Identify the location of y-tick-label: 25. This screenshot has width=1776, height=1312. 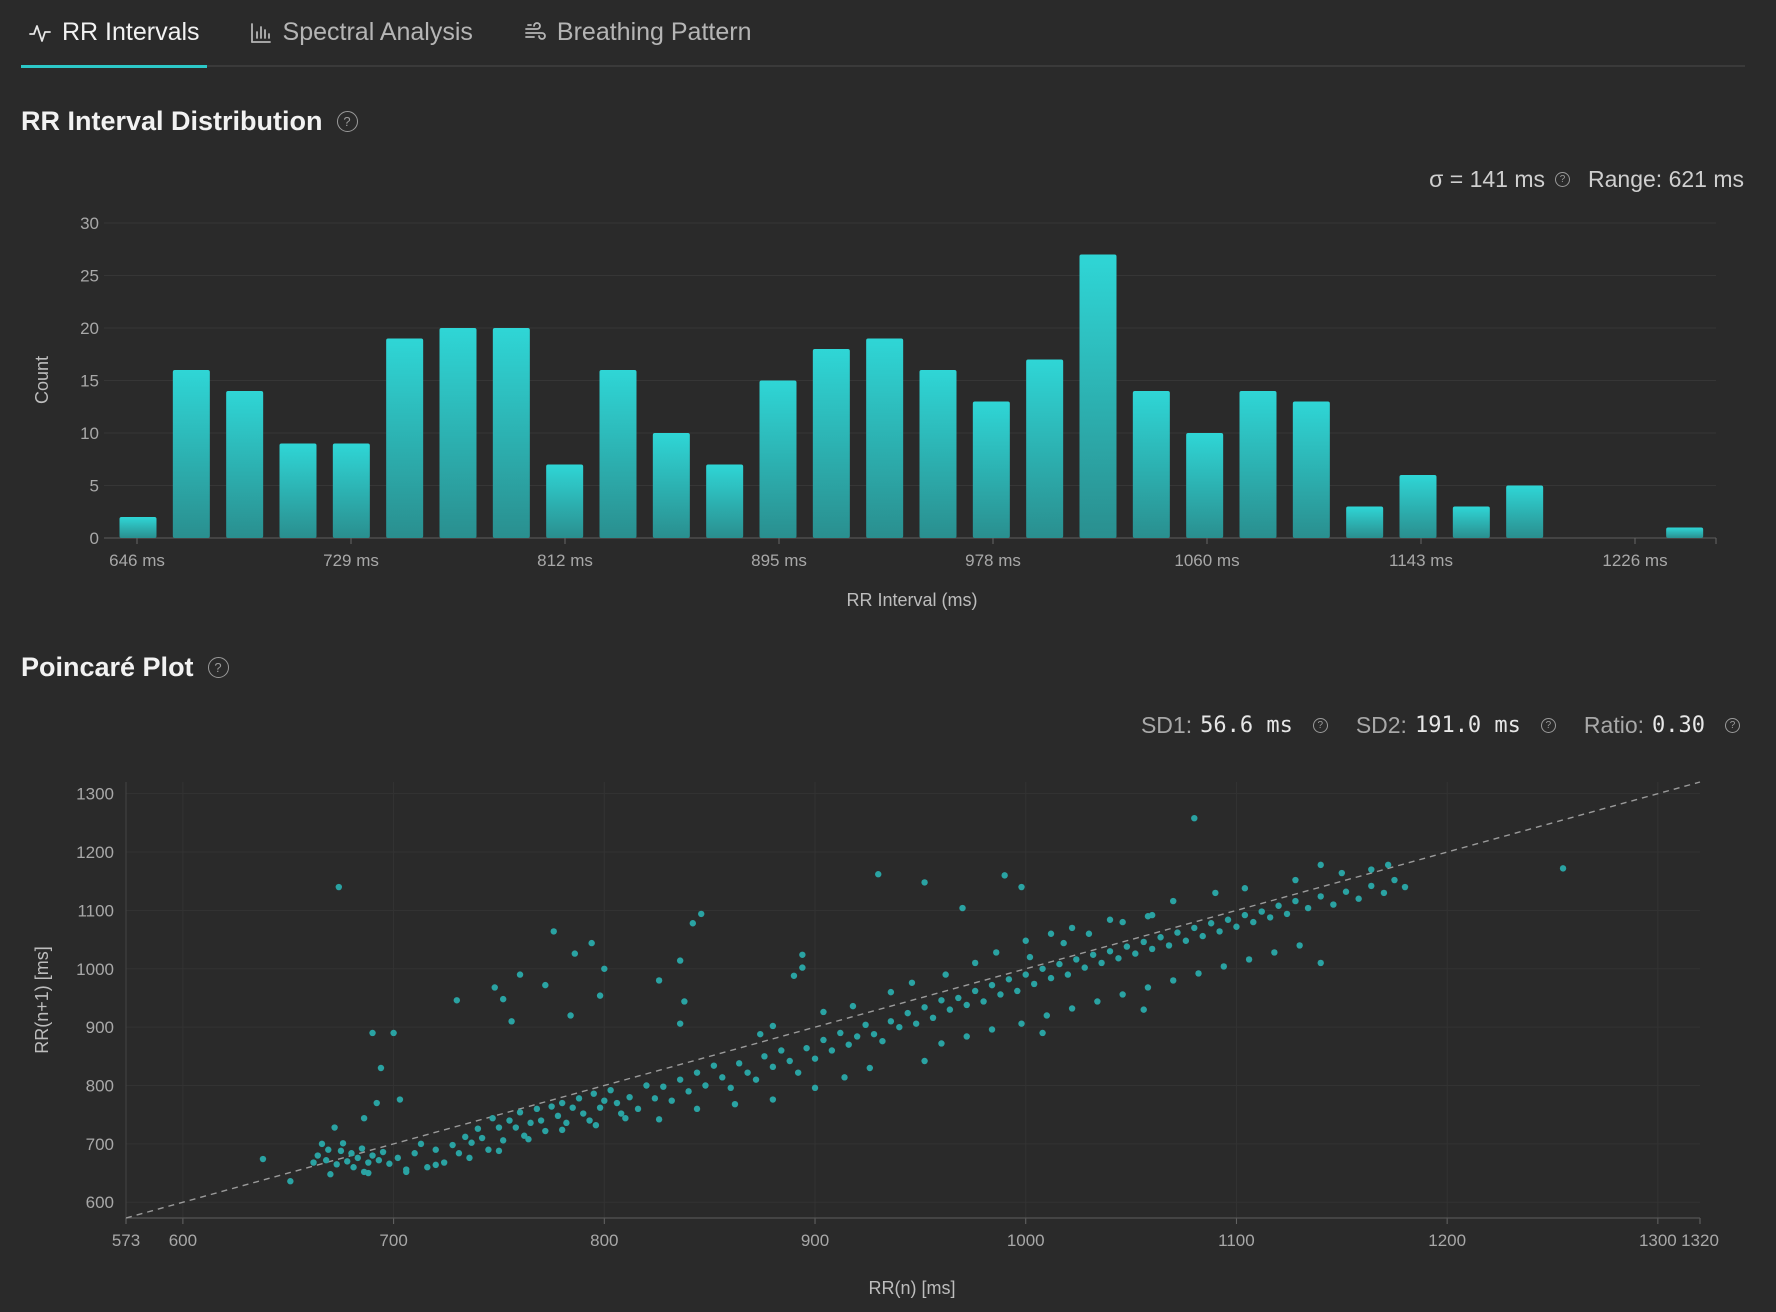
(89, 276).